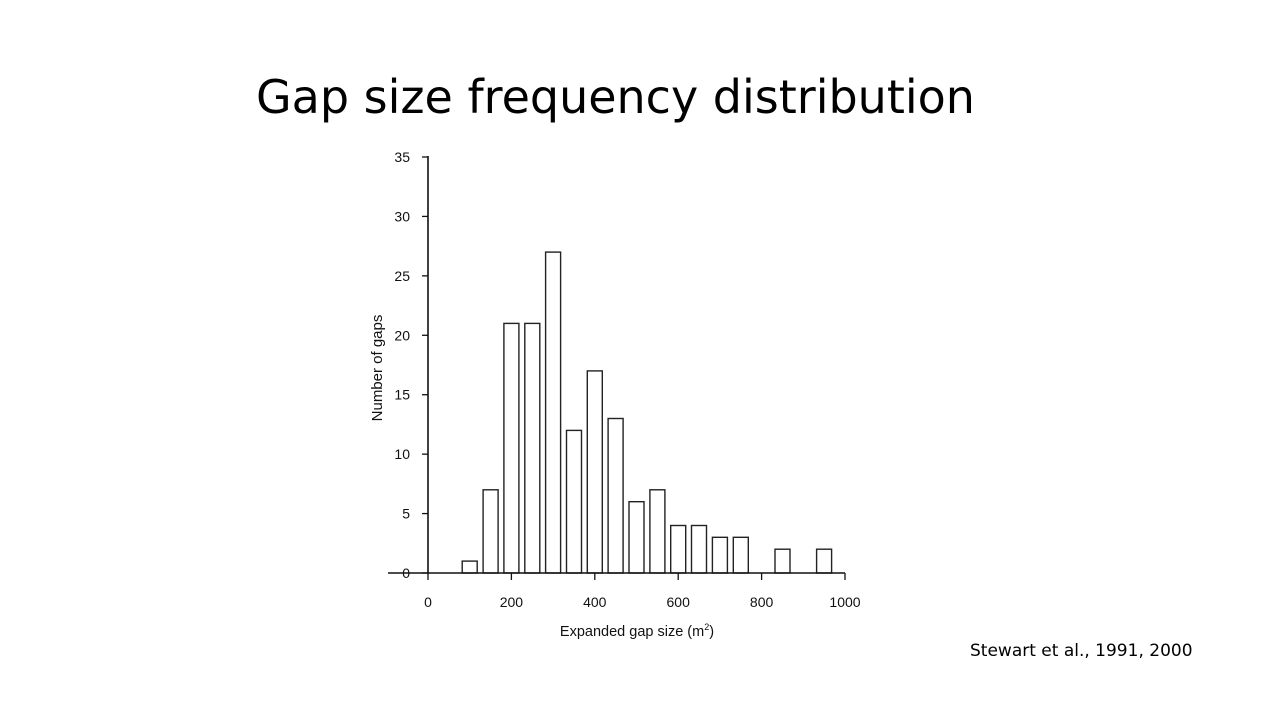 The height and width of the screenshot is (725, 1280). Describe the element at coordinates (711, 632) in the screenshot. I see `x-axis-label-suffix: )` at that location.